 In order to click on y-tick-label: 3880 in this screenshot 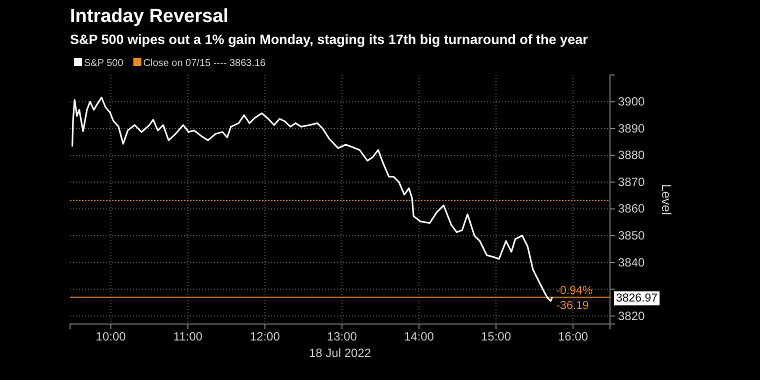, I will do `click(632, 155)`.